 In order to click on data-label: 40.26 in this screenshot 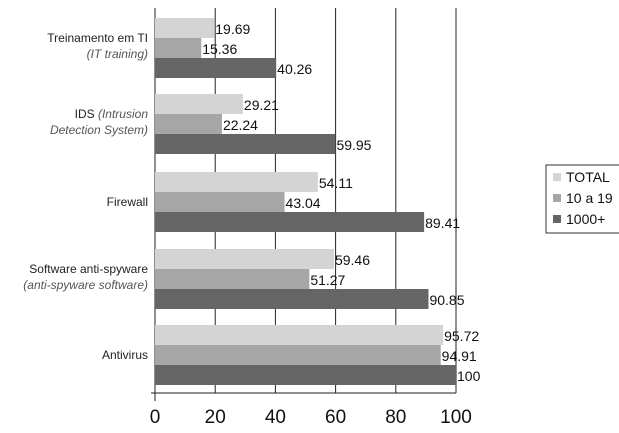, I will do `click(294, 69)`.